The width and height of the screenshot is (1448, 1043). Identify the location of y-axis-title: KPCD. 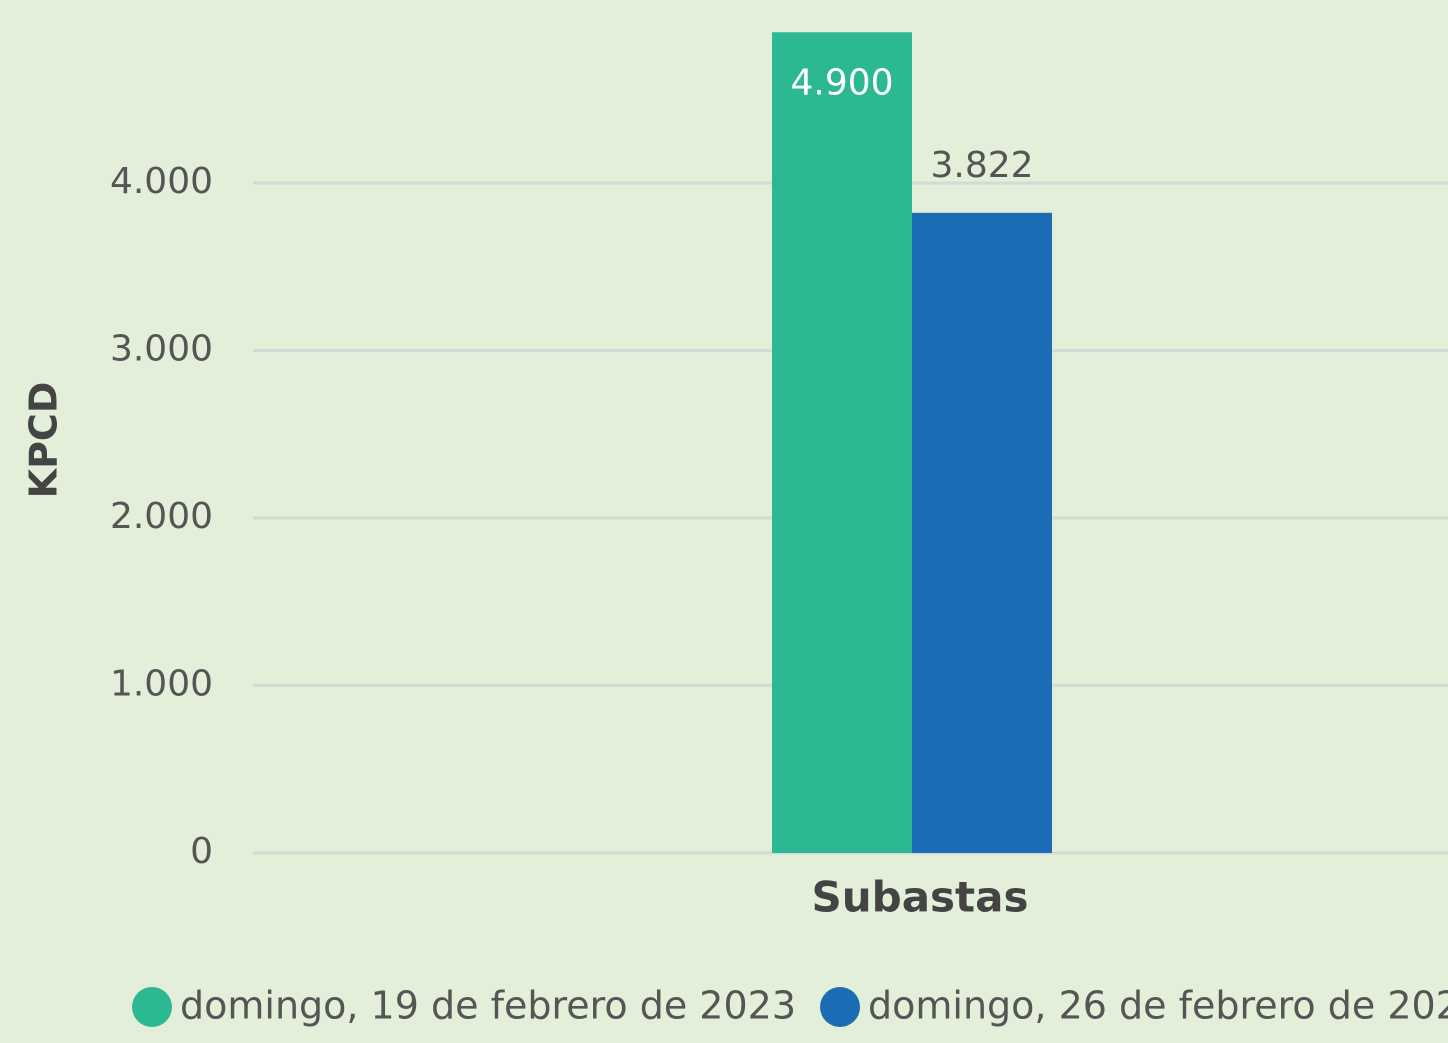
(44, 440).